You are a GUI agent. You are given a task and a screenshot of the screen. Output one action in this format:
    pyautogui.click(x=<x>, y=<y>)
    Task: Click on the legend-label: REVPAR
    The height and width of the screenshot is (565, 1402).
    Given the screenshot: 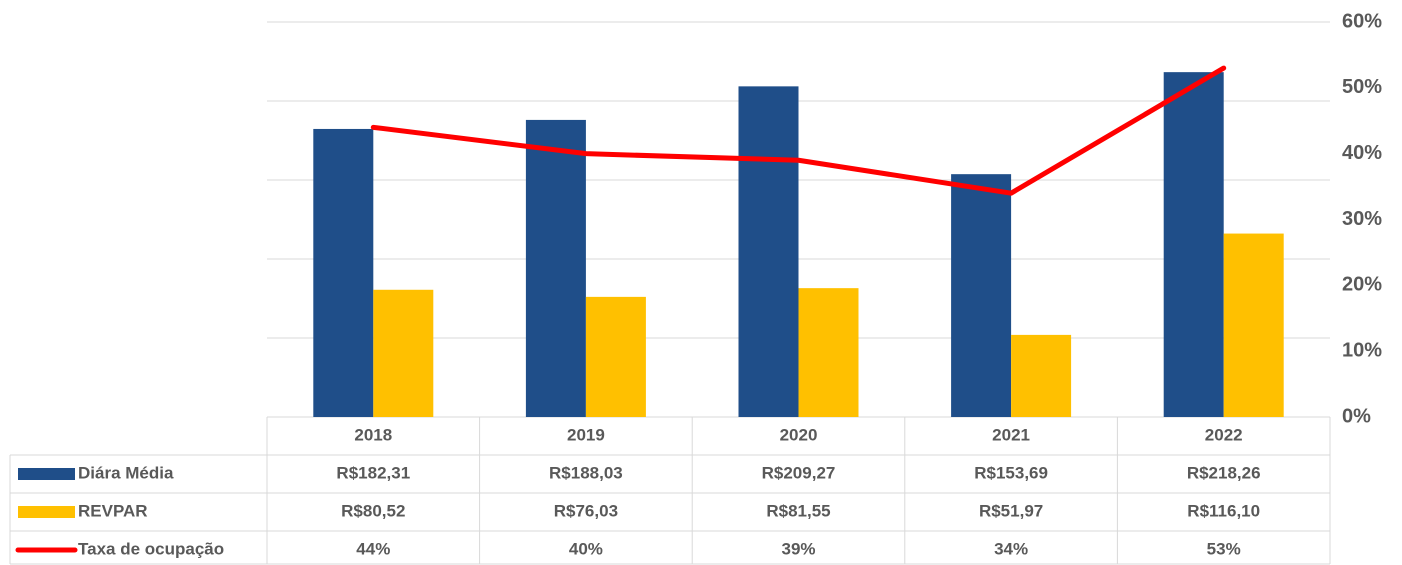 What is the action you would take?
    pyautogui.click(x=113, y=510)
    